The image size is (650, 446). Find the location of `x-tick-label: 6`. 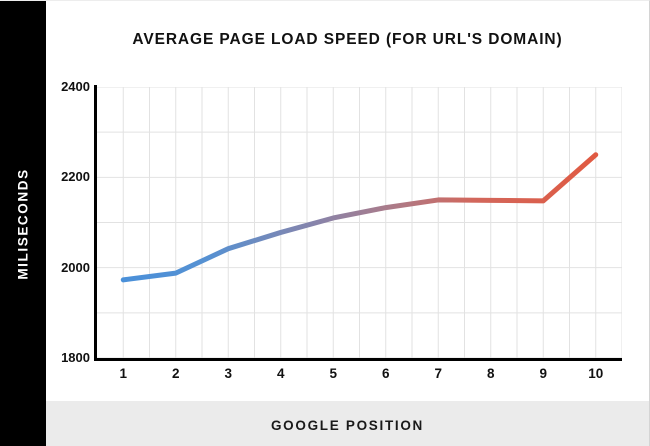

x-tick-label: 6 is located at coordinates (385, 373).